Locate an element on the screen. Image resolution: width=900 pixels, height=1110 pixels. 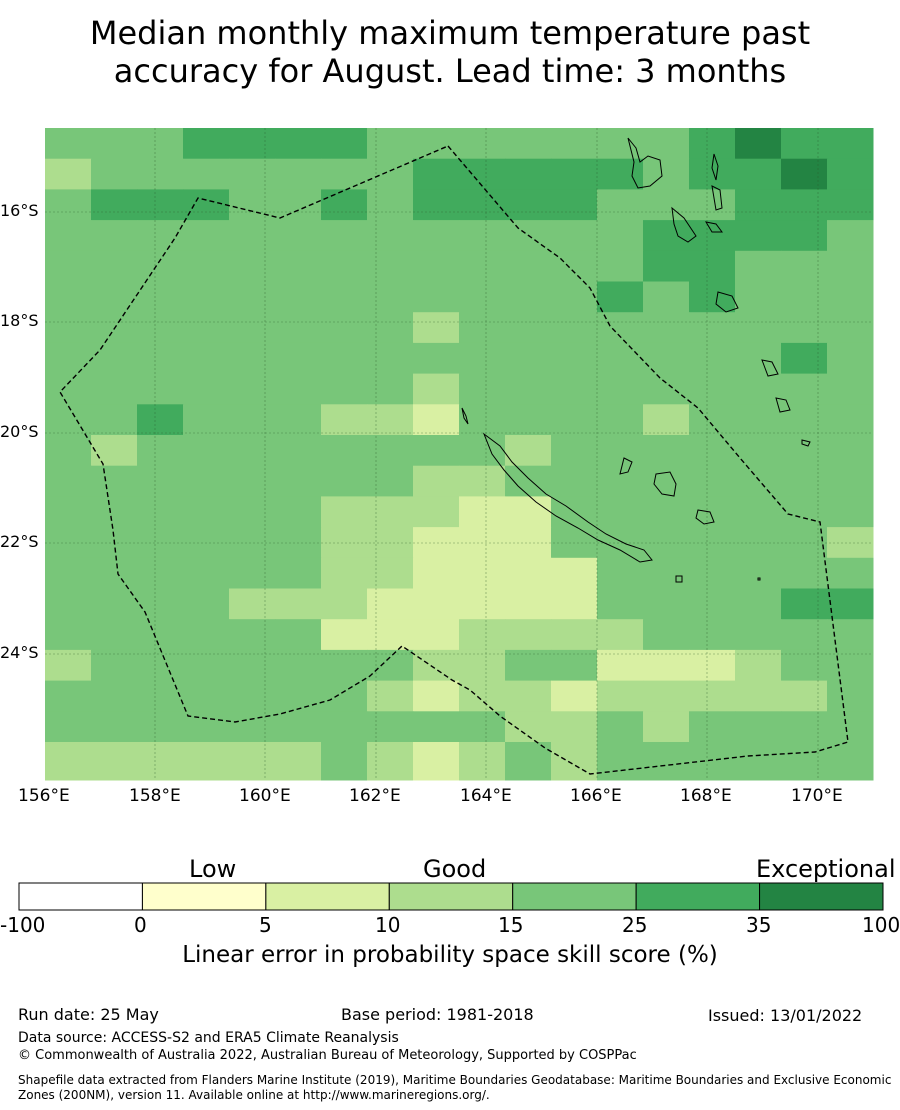
efate-island is located at coordinates (727, 302).